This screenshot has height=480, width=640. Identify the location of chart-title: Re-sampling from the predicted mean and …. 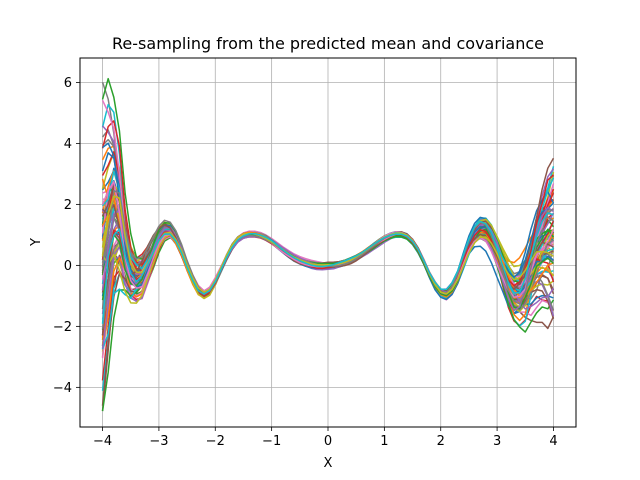
(328, 43).